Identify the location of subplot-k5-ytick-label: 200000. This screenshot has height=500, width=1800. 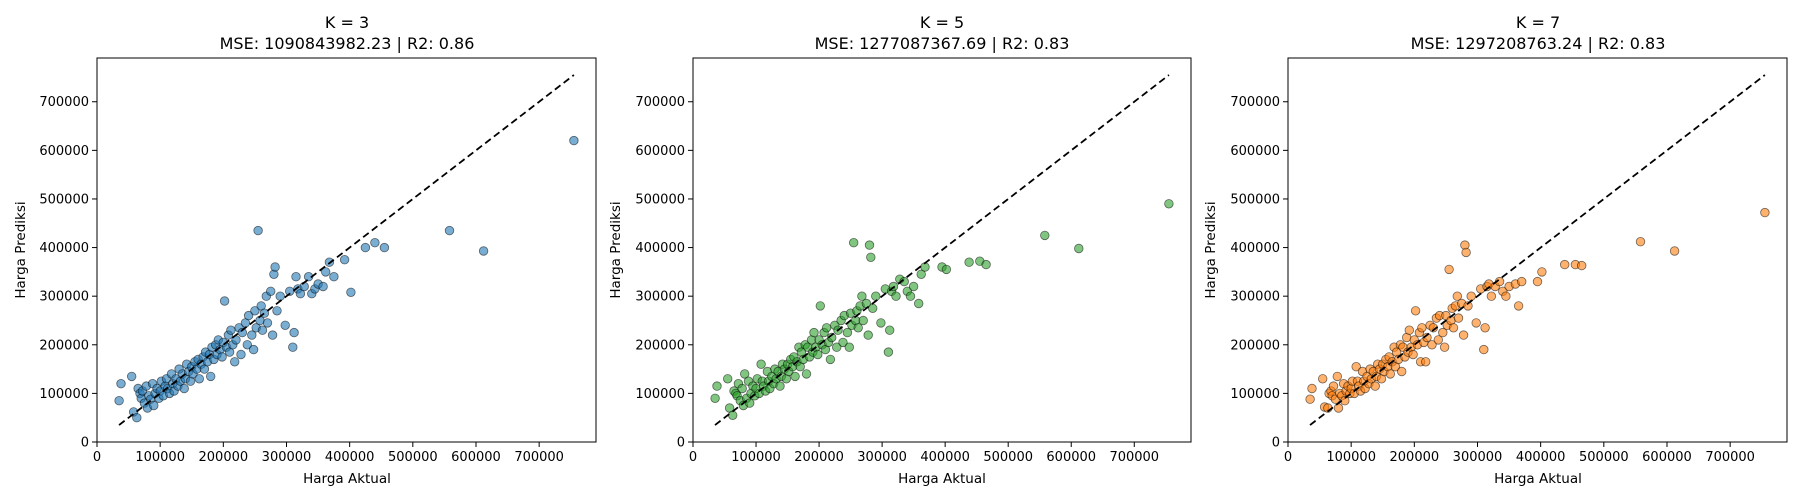
(660, 345).